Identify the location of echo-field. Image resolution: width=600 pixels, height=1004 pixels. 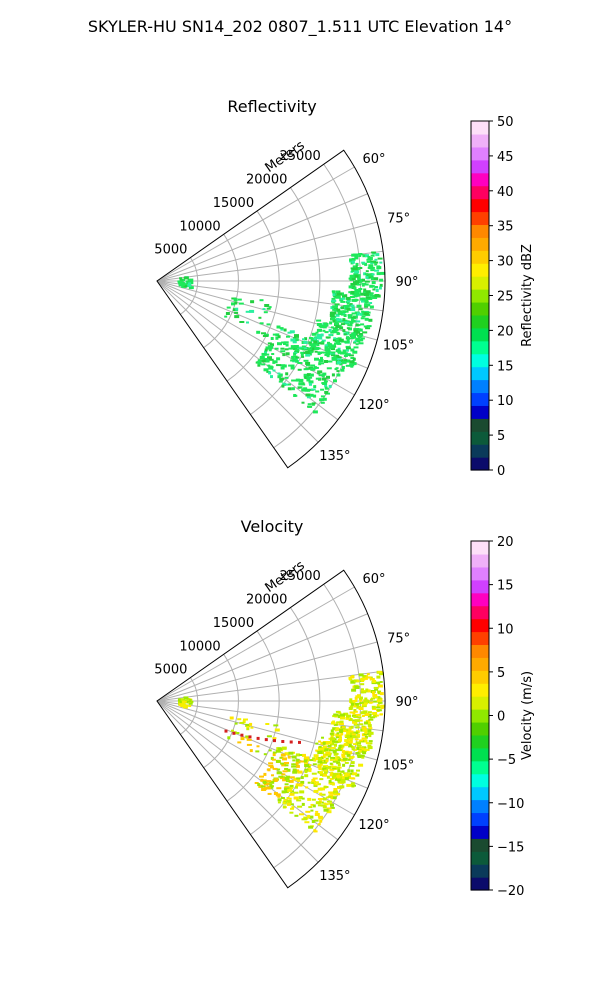
(281, 332).